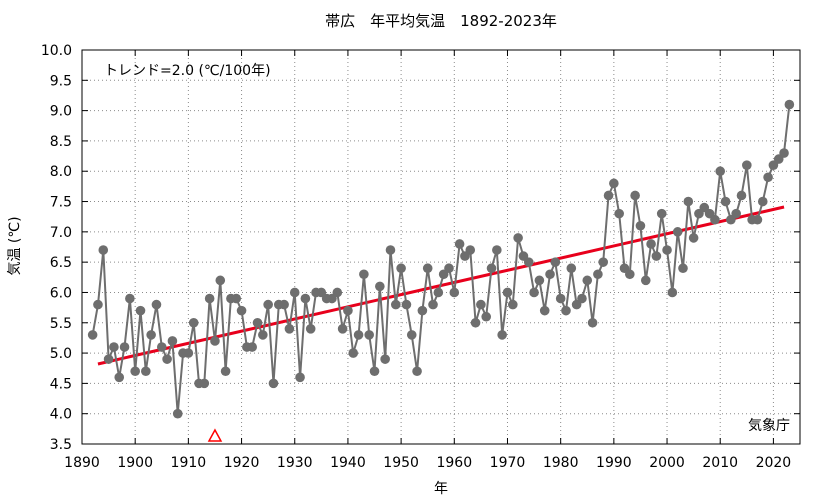  What do you see at coordinates (61, 384) in the screenshot?
I see `y-tick-label: 4.5` at bounding box center [61, 384].